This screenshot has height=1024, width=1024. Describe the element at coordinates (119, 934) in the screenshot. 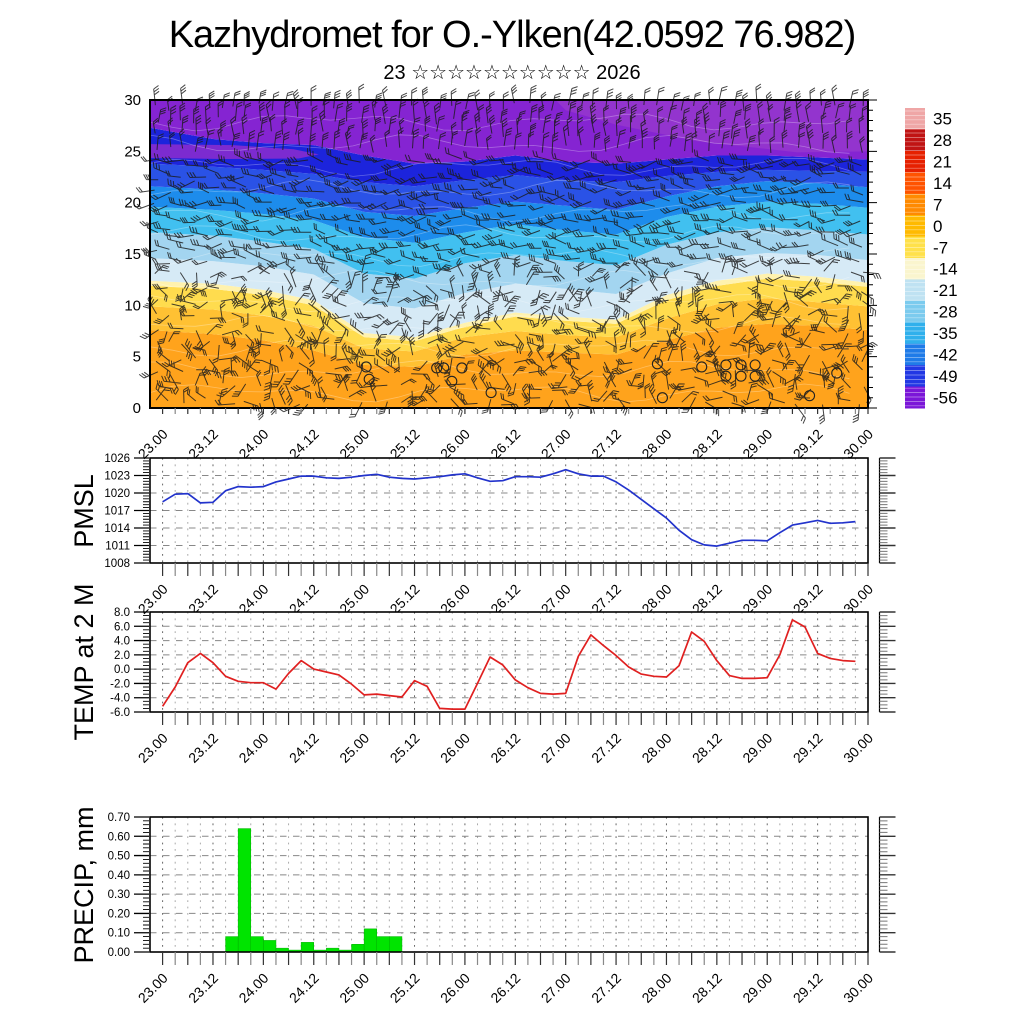

I see `svg-text: 0.10` at that location.